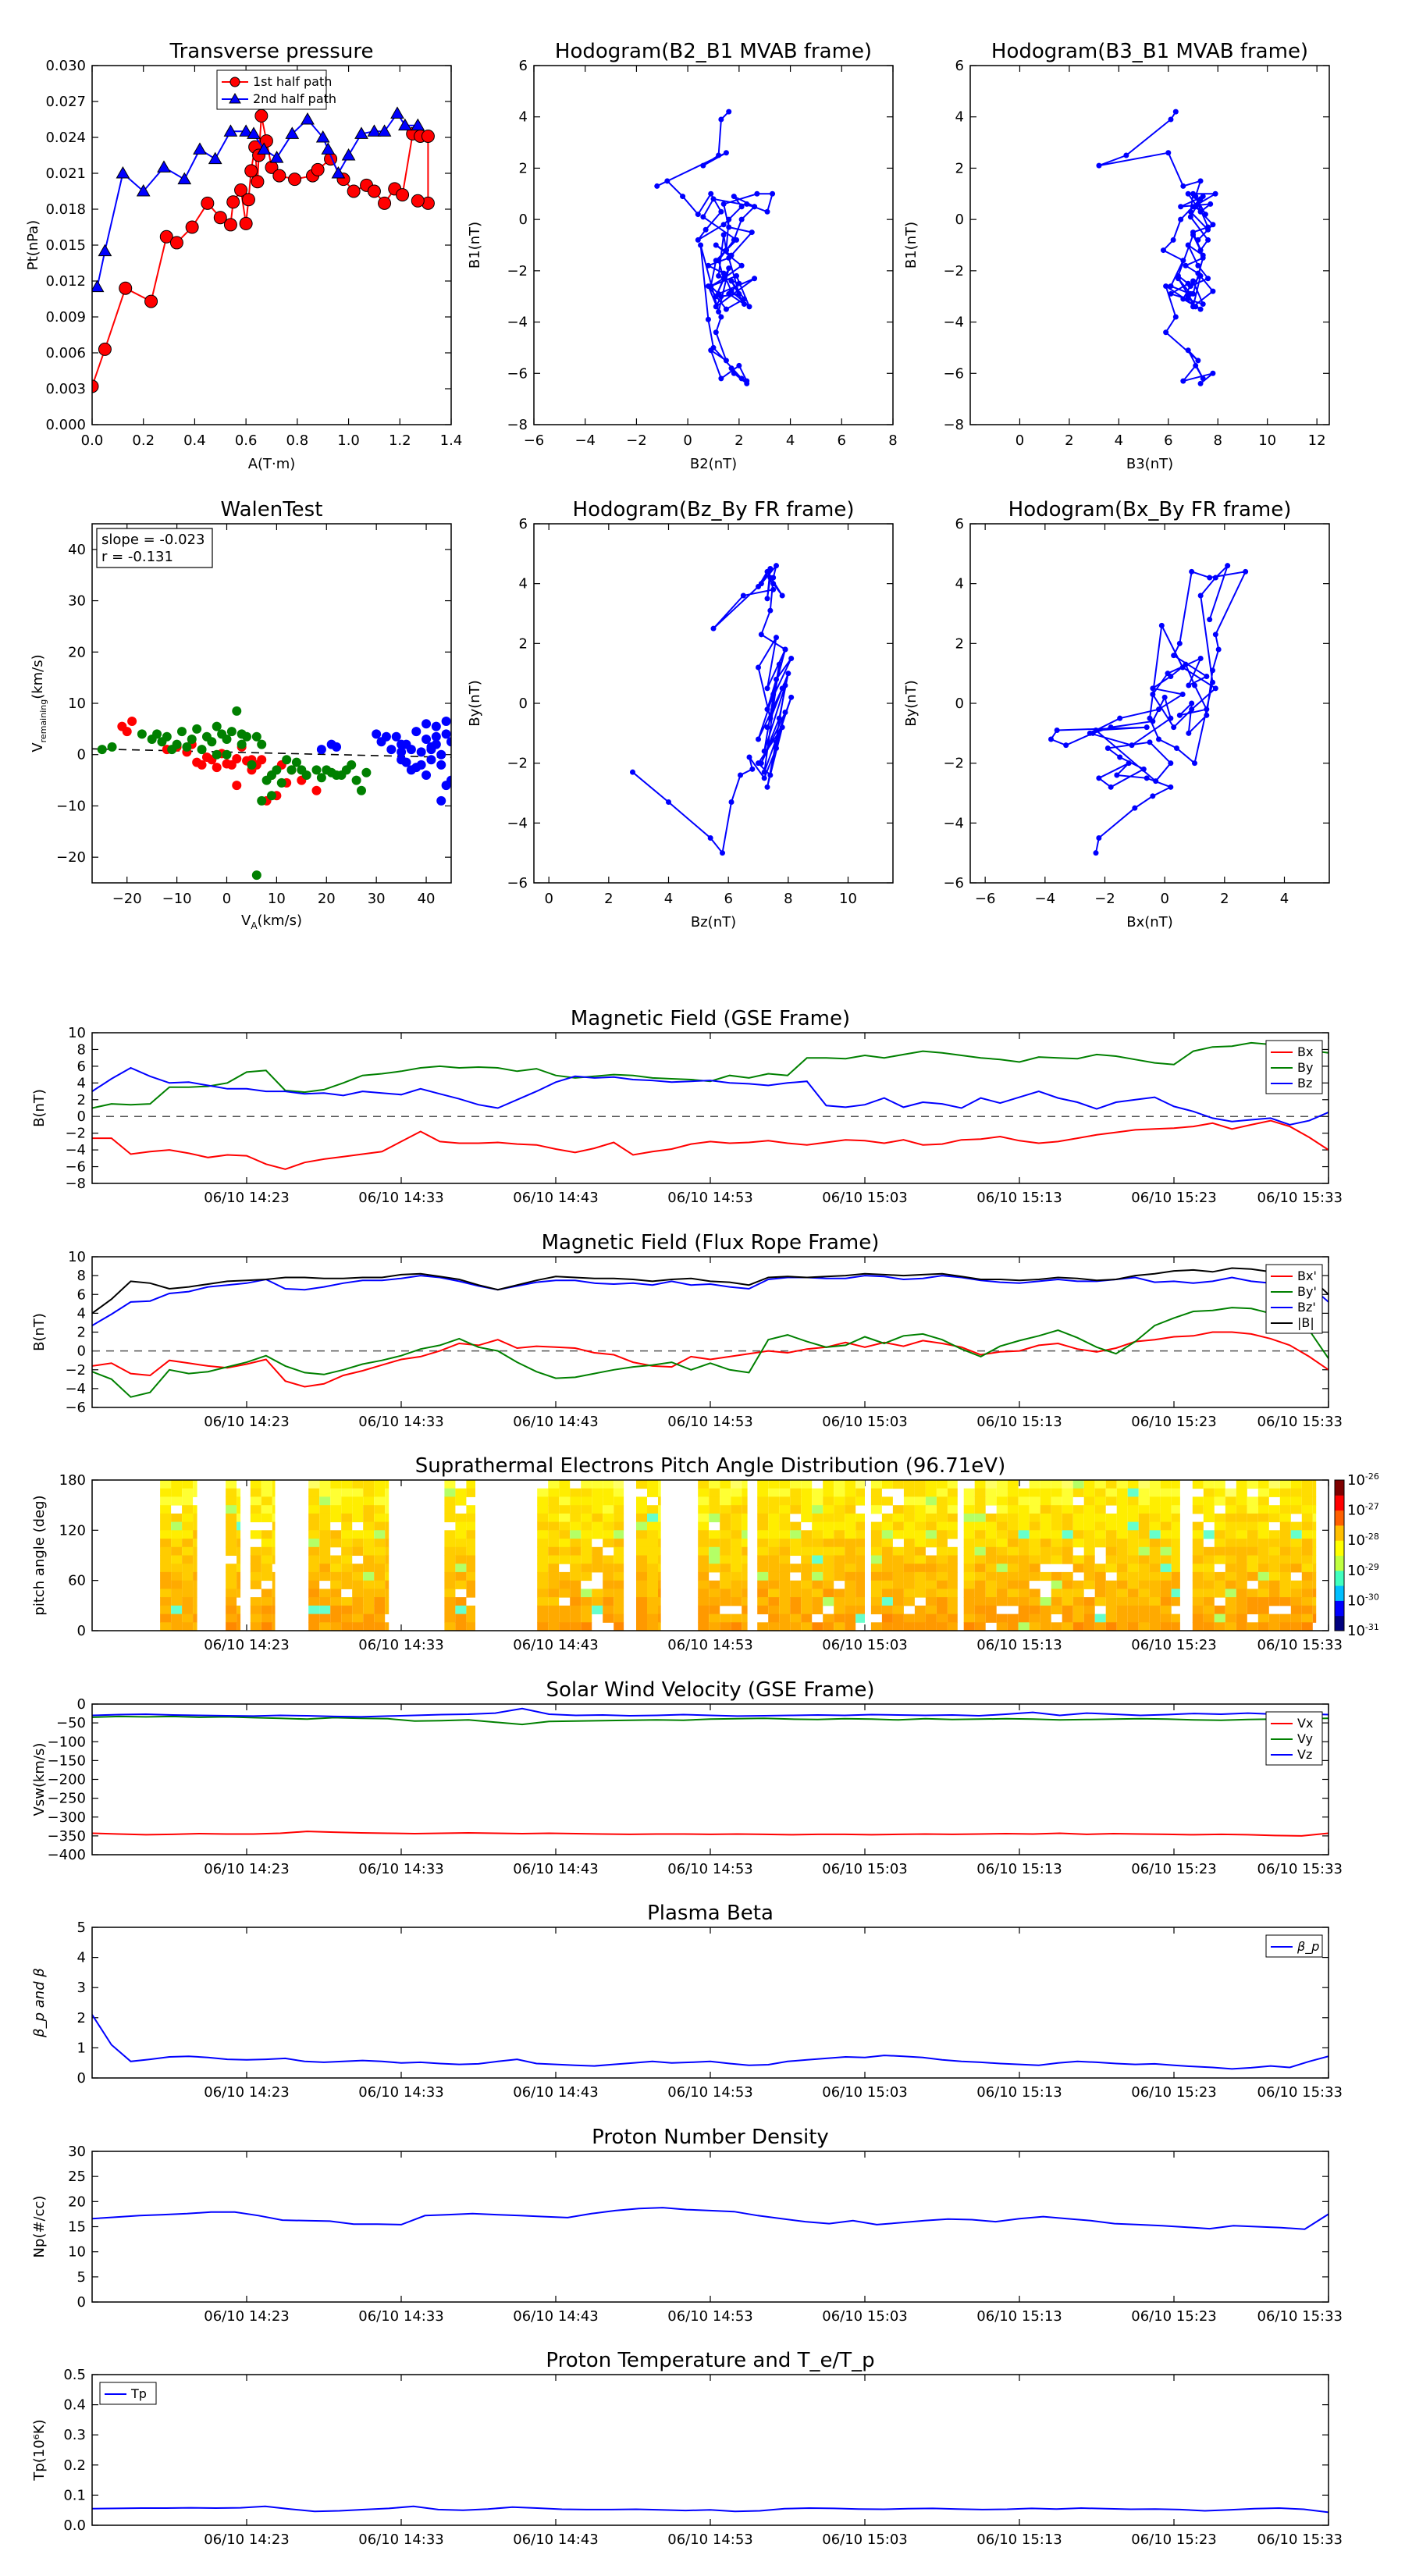 The image size is (1405, 2576). I want to click on series-line-Bz', so click(711, 1300).